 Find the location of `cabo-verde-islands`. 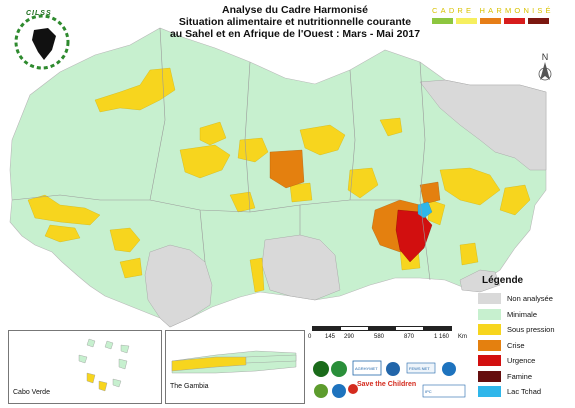

cabo-verde-islands is located at coordinates (104, 365).